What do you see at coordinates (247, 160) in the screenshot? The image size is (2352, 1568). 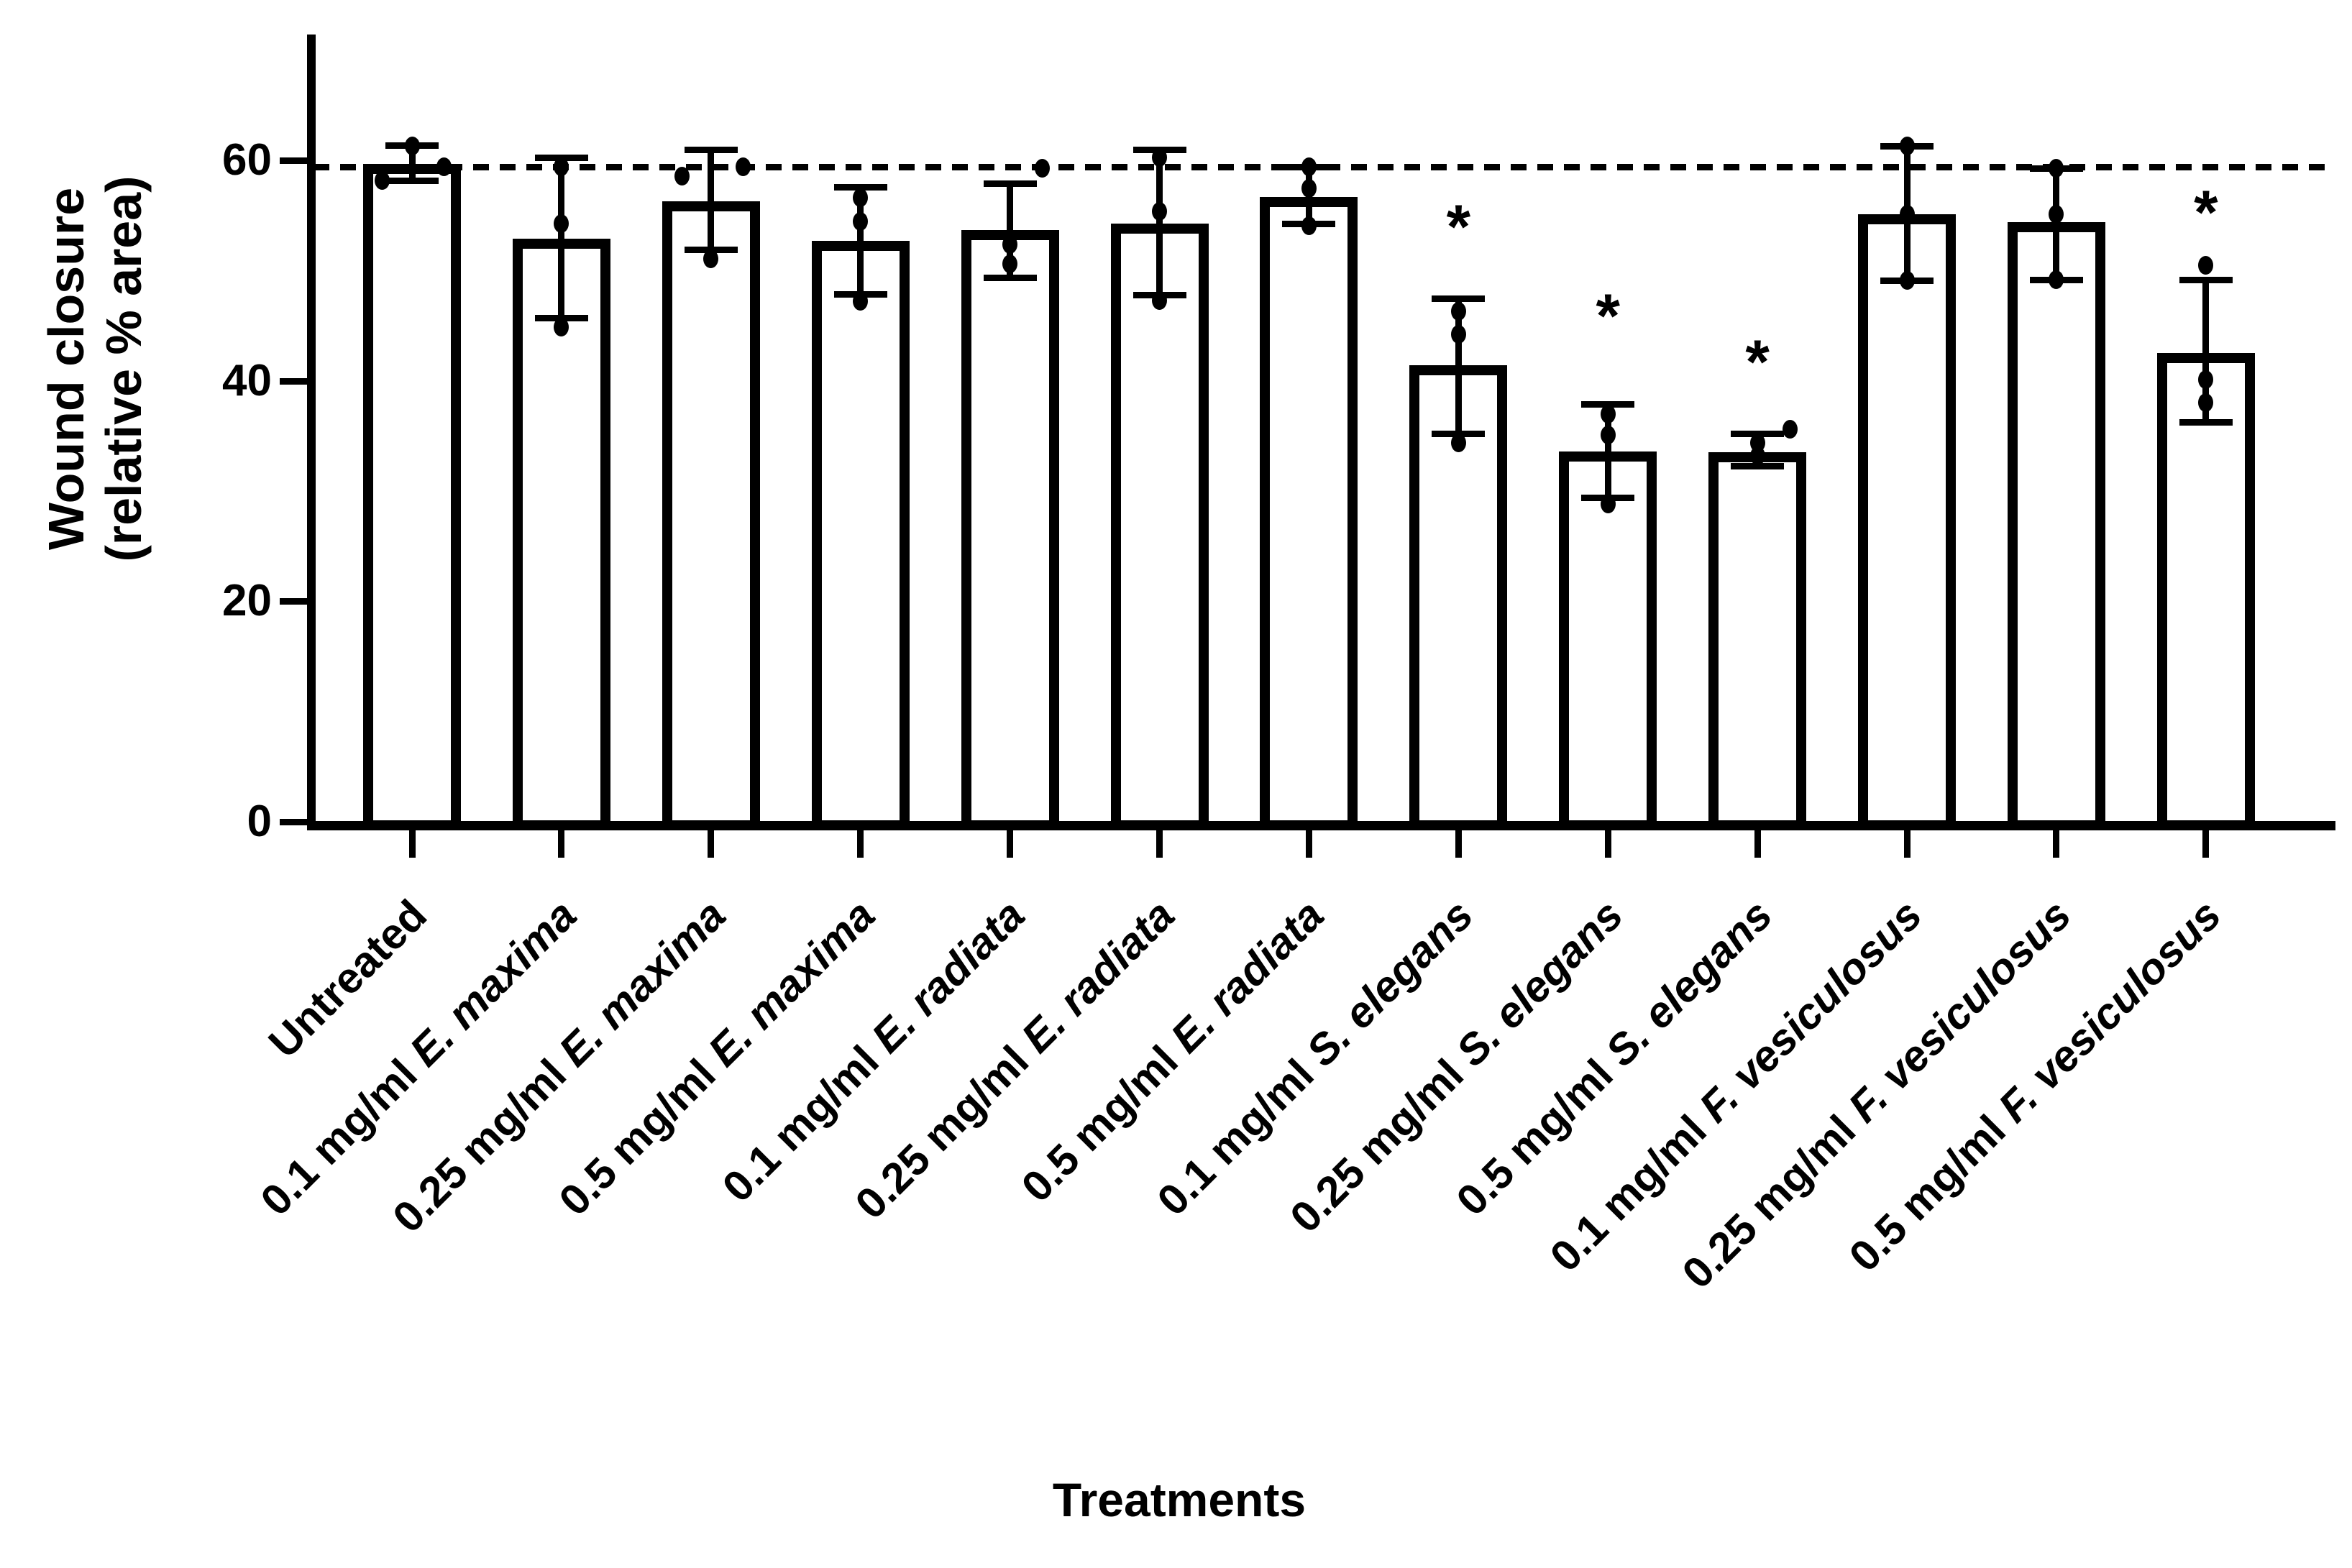 I see `y-tick-label: 60` at bounding box center [247, 160].